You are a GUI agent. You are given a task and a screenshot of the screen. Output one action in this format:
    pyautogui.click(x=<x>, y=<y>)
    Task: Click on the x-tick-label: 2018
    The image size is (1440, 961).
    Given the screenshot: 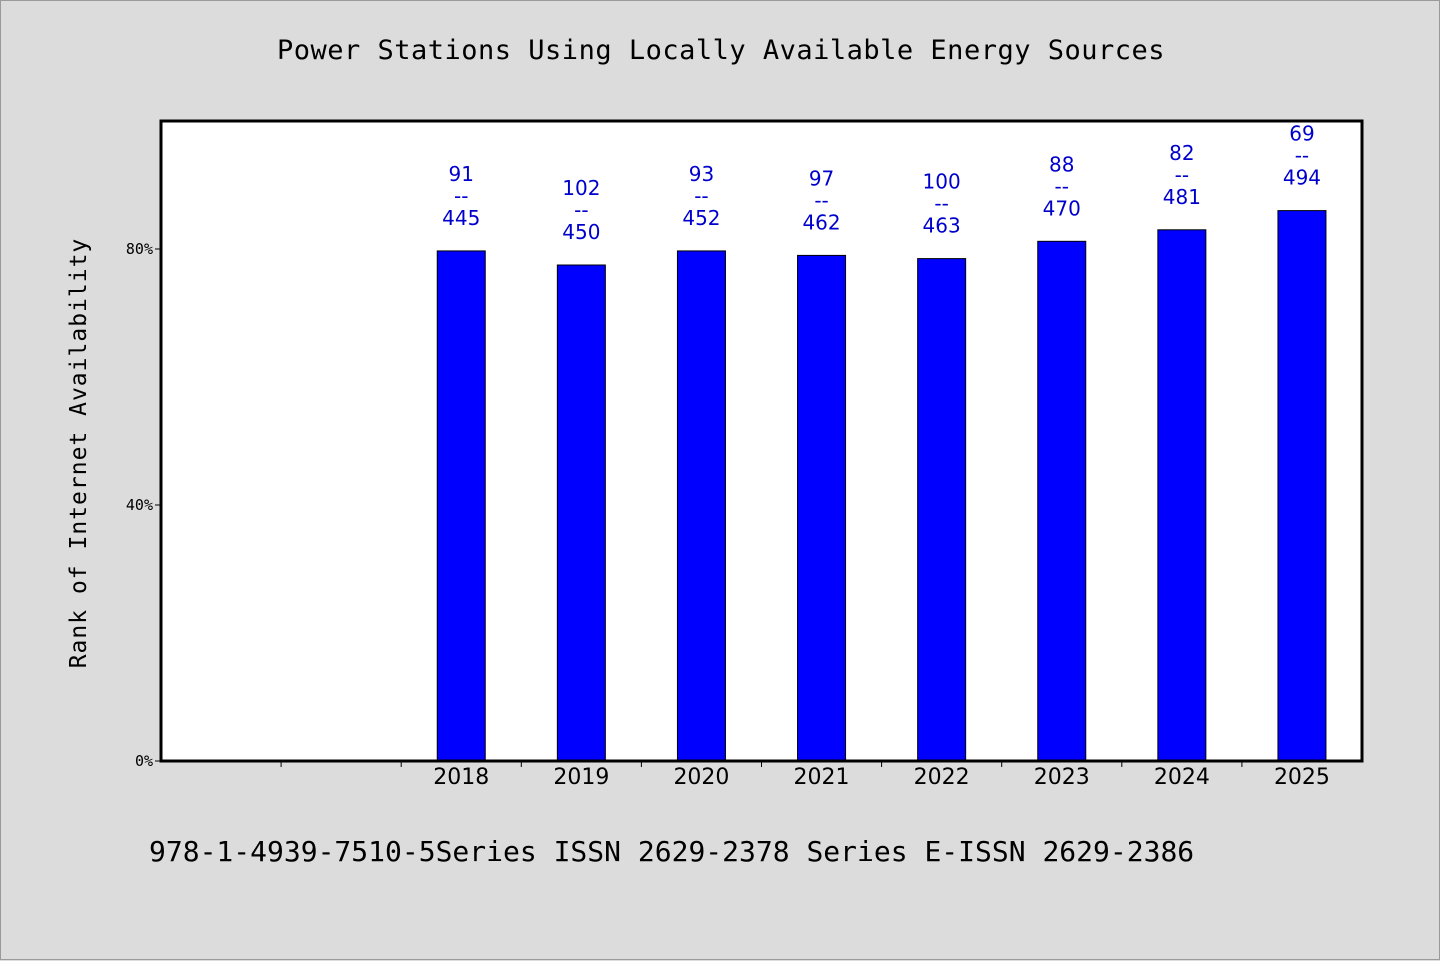 What is the action you would take?
    pyautogui.click(x=461, y=777)
    